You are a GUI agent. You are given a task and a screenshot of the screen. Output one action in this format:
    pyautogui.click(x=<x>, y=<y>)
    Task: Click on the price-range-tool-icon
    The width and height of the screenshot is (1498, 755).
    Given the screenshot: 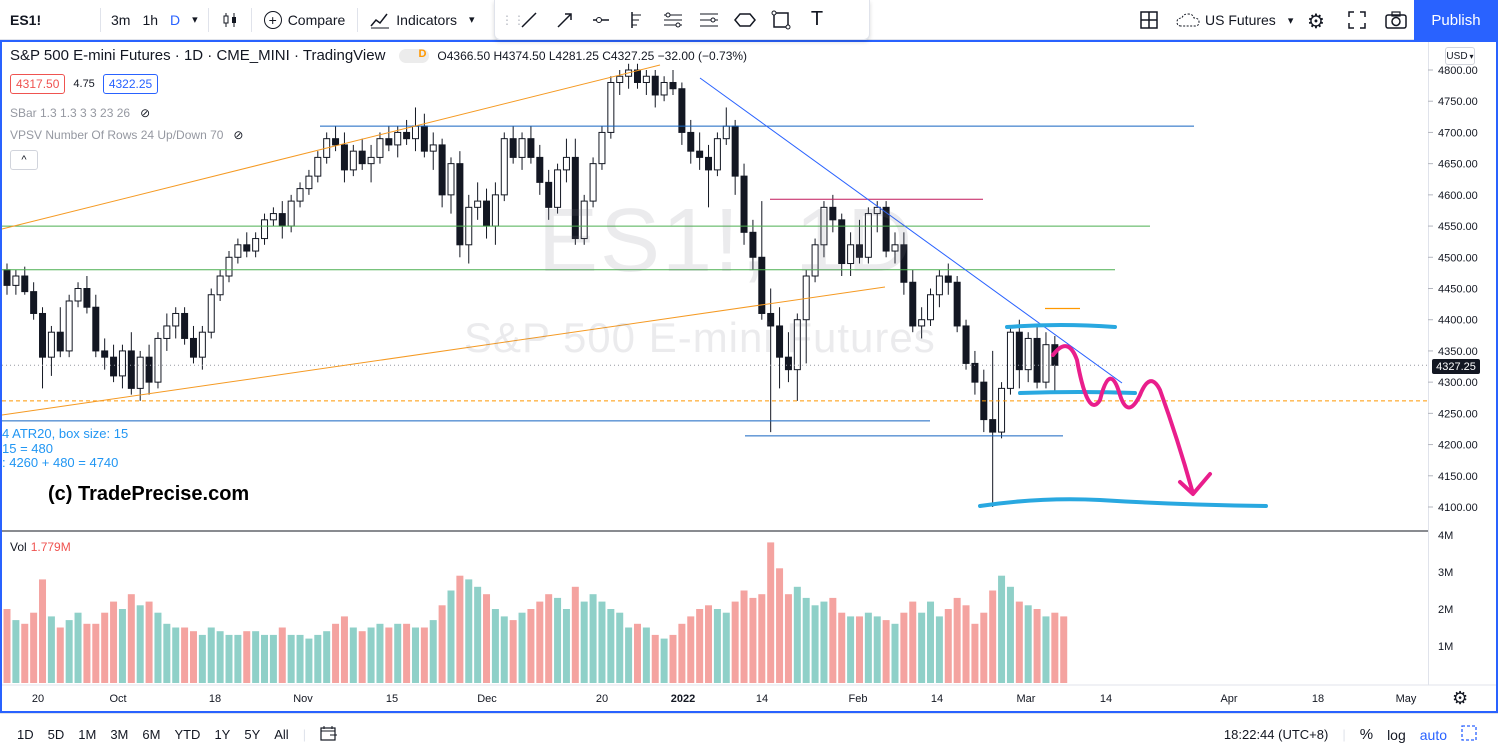 What is the action you would take?
    pyautogui.click(x=637, y=20)
    